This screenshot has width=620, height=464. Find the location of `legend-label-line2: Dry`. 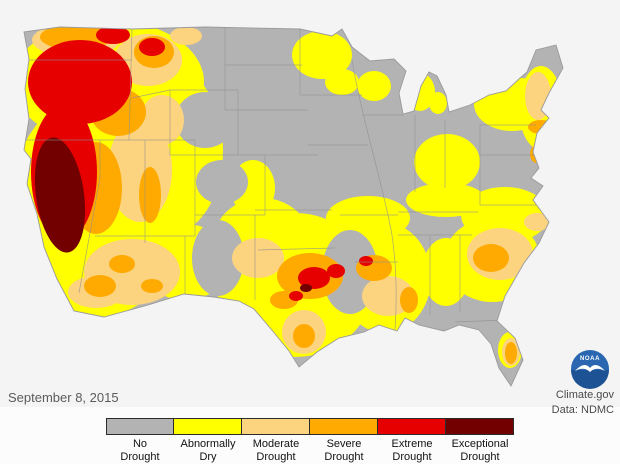

legend-label-line2: Dry is located at coordinates (208, 456).